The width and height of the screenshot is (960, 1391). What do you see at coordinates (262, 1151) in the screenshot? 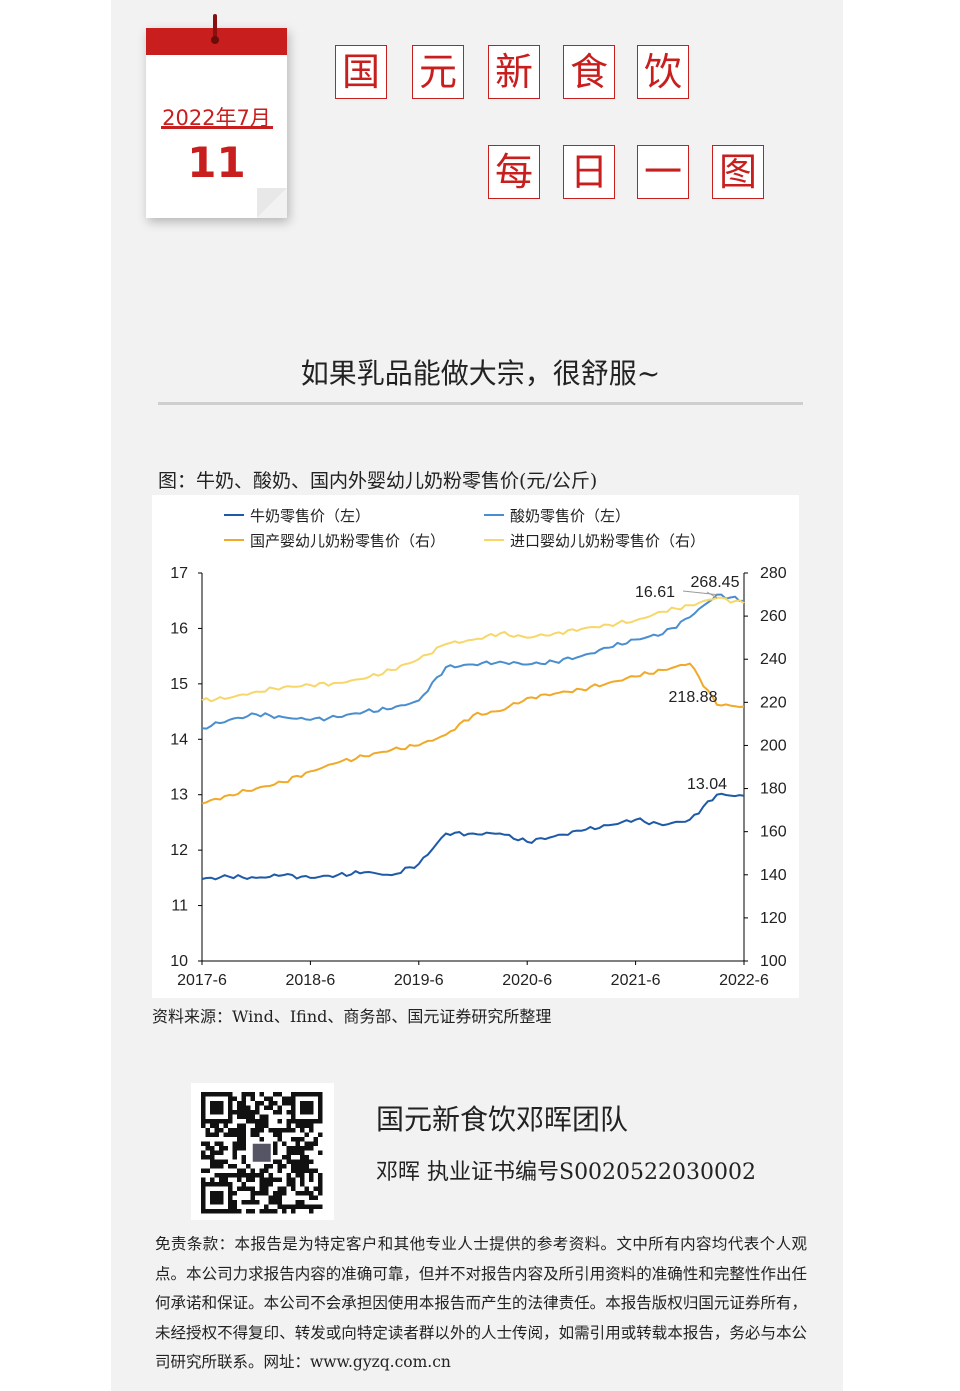
I see `qr-code` at bounding box center [262, 1151].